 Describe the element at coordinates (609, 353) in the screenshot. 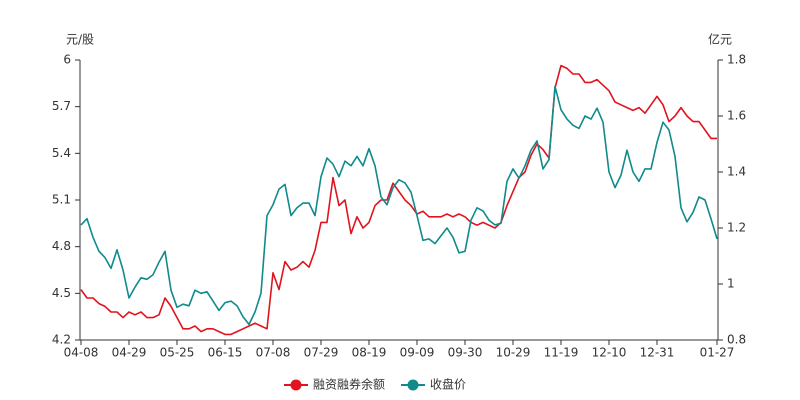

I see `x-tick-label: 12-10` at that location.